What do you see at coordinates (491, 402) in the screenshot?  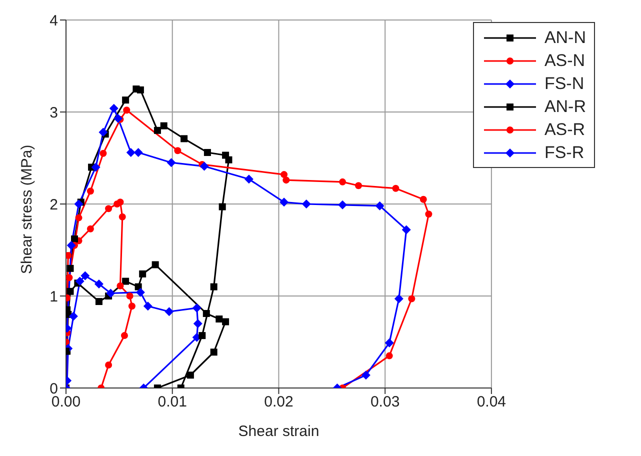 I see `x-tick-label: 0.04` at bounding box center [491, 402].